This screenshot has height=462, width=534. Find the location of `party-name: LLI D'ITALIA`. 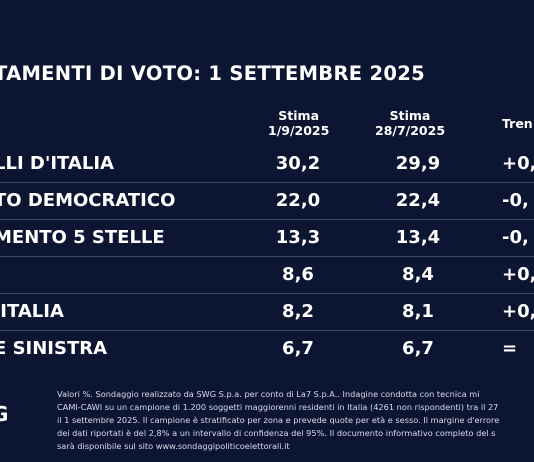

party-name: LLI D'ITALIA is located at coordinates (57, 163).